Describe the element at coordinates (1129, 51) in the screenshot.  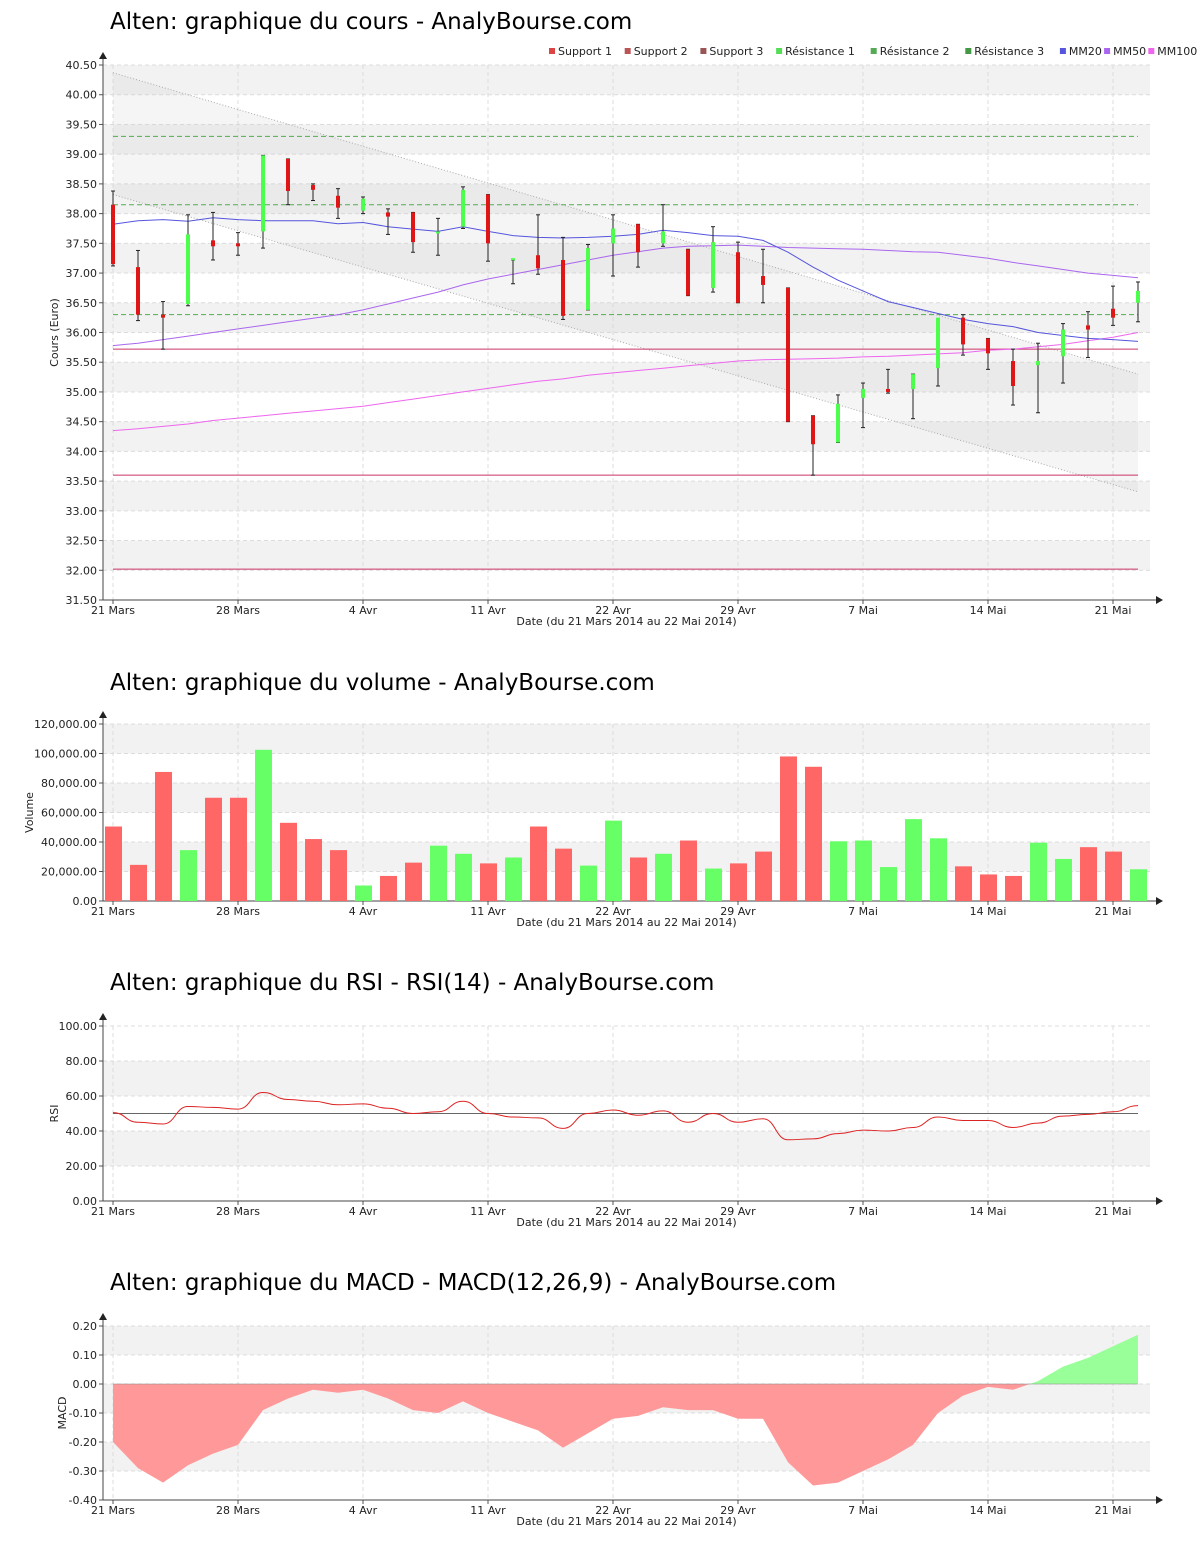
I see `legend-label: MM50` at that location.